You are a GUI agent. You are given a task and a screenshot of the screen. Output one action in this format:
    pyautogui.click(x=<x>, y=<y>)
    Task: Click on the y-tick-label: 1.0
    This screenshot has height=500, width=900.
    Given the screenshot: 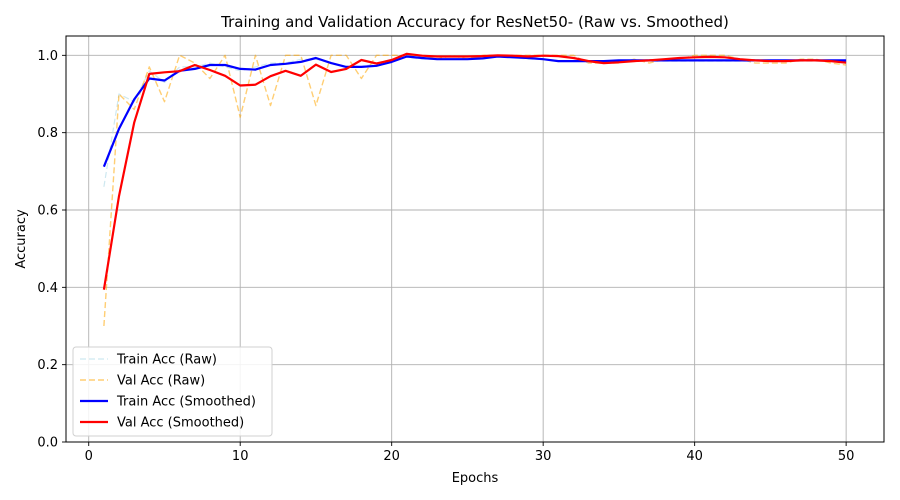 What is the action you would take?
    pyautogui.click(x=47, y=56)
    